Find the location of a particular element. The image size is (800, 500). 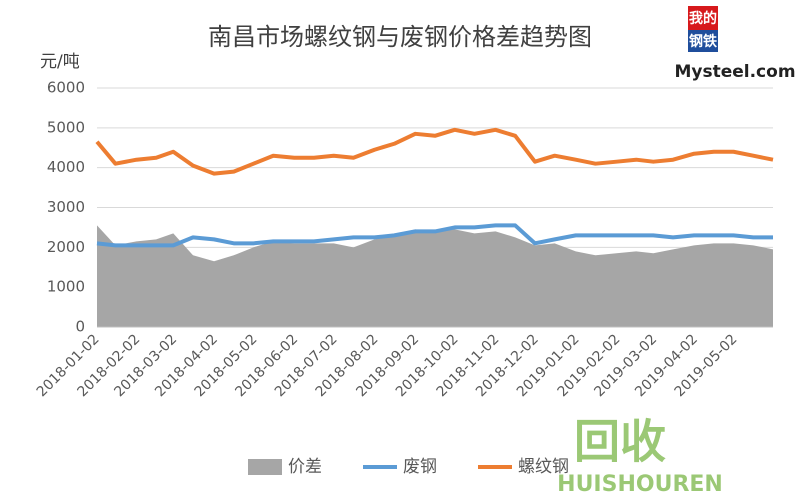

logo-text: 钢铁 is located at coordinates (703, 41).